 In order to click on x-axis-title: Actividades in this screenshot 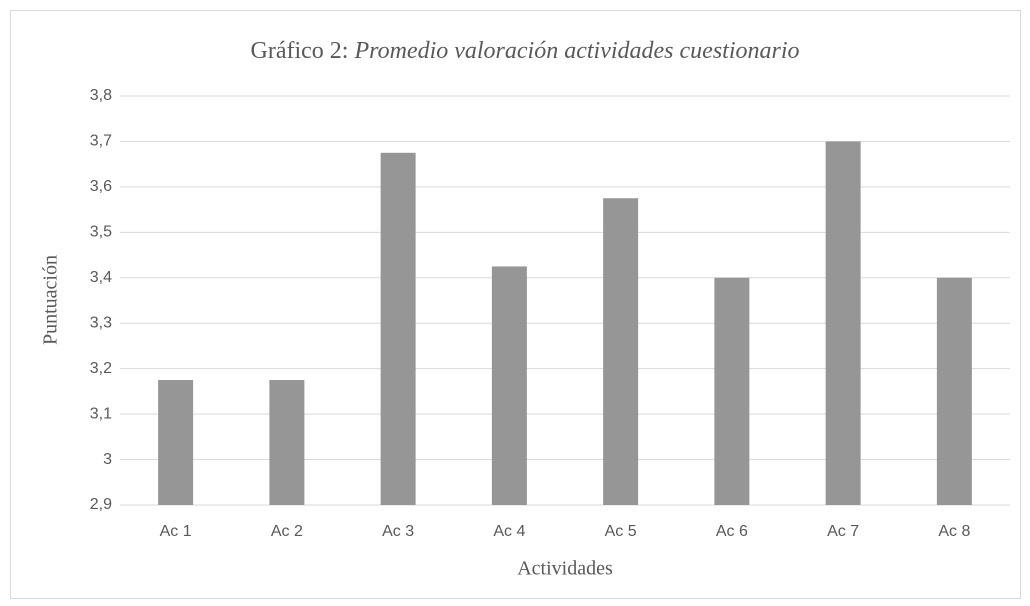, I will do `click(565, 569)`.